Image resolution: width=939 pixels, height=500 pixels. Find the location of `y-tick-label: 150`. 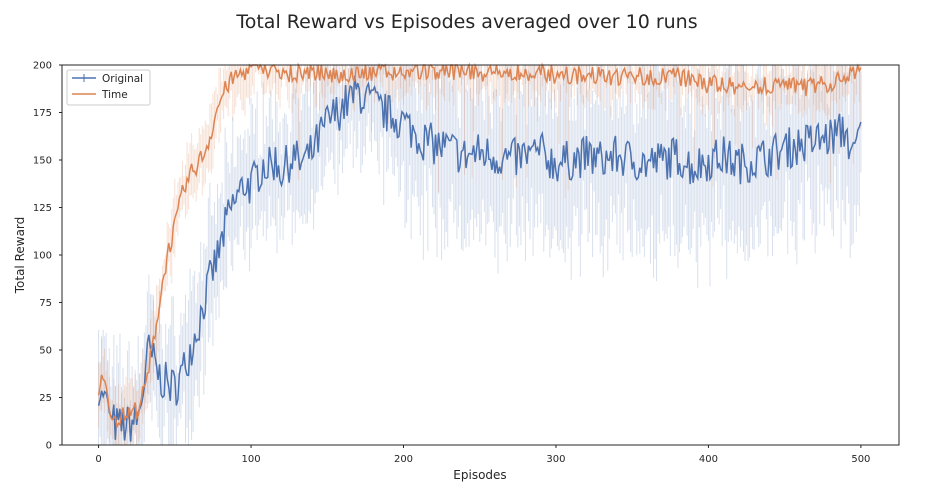

y-tick-label: 150 is located at coordinates (42, 161).